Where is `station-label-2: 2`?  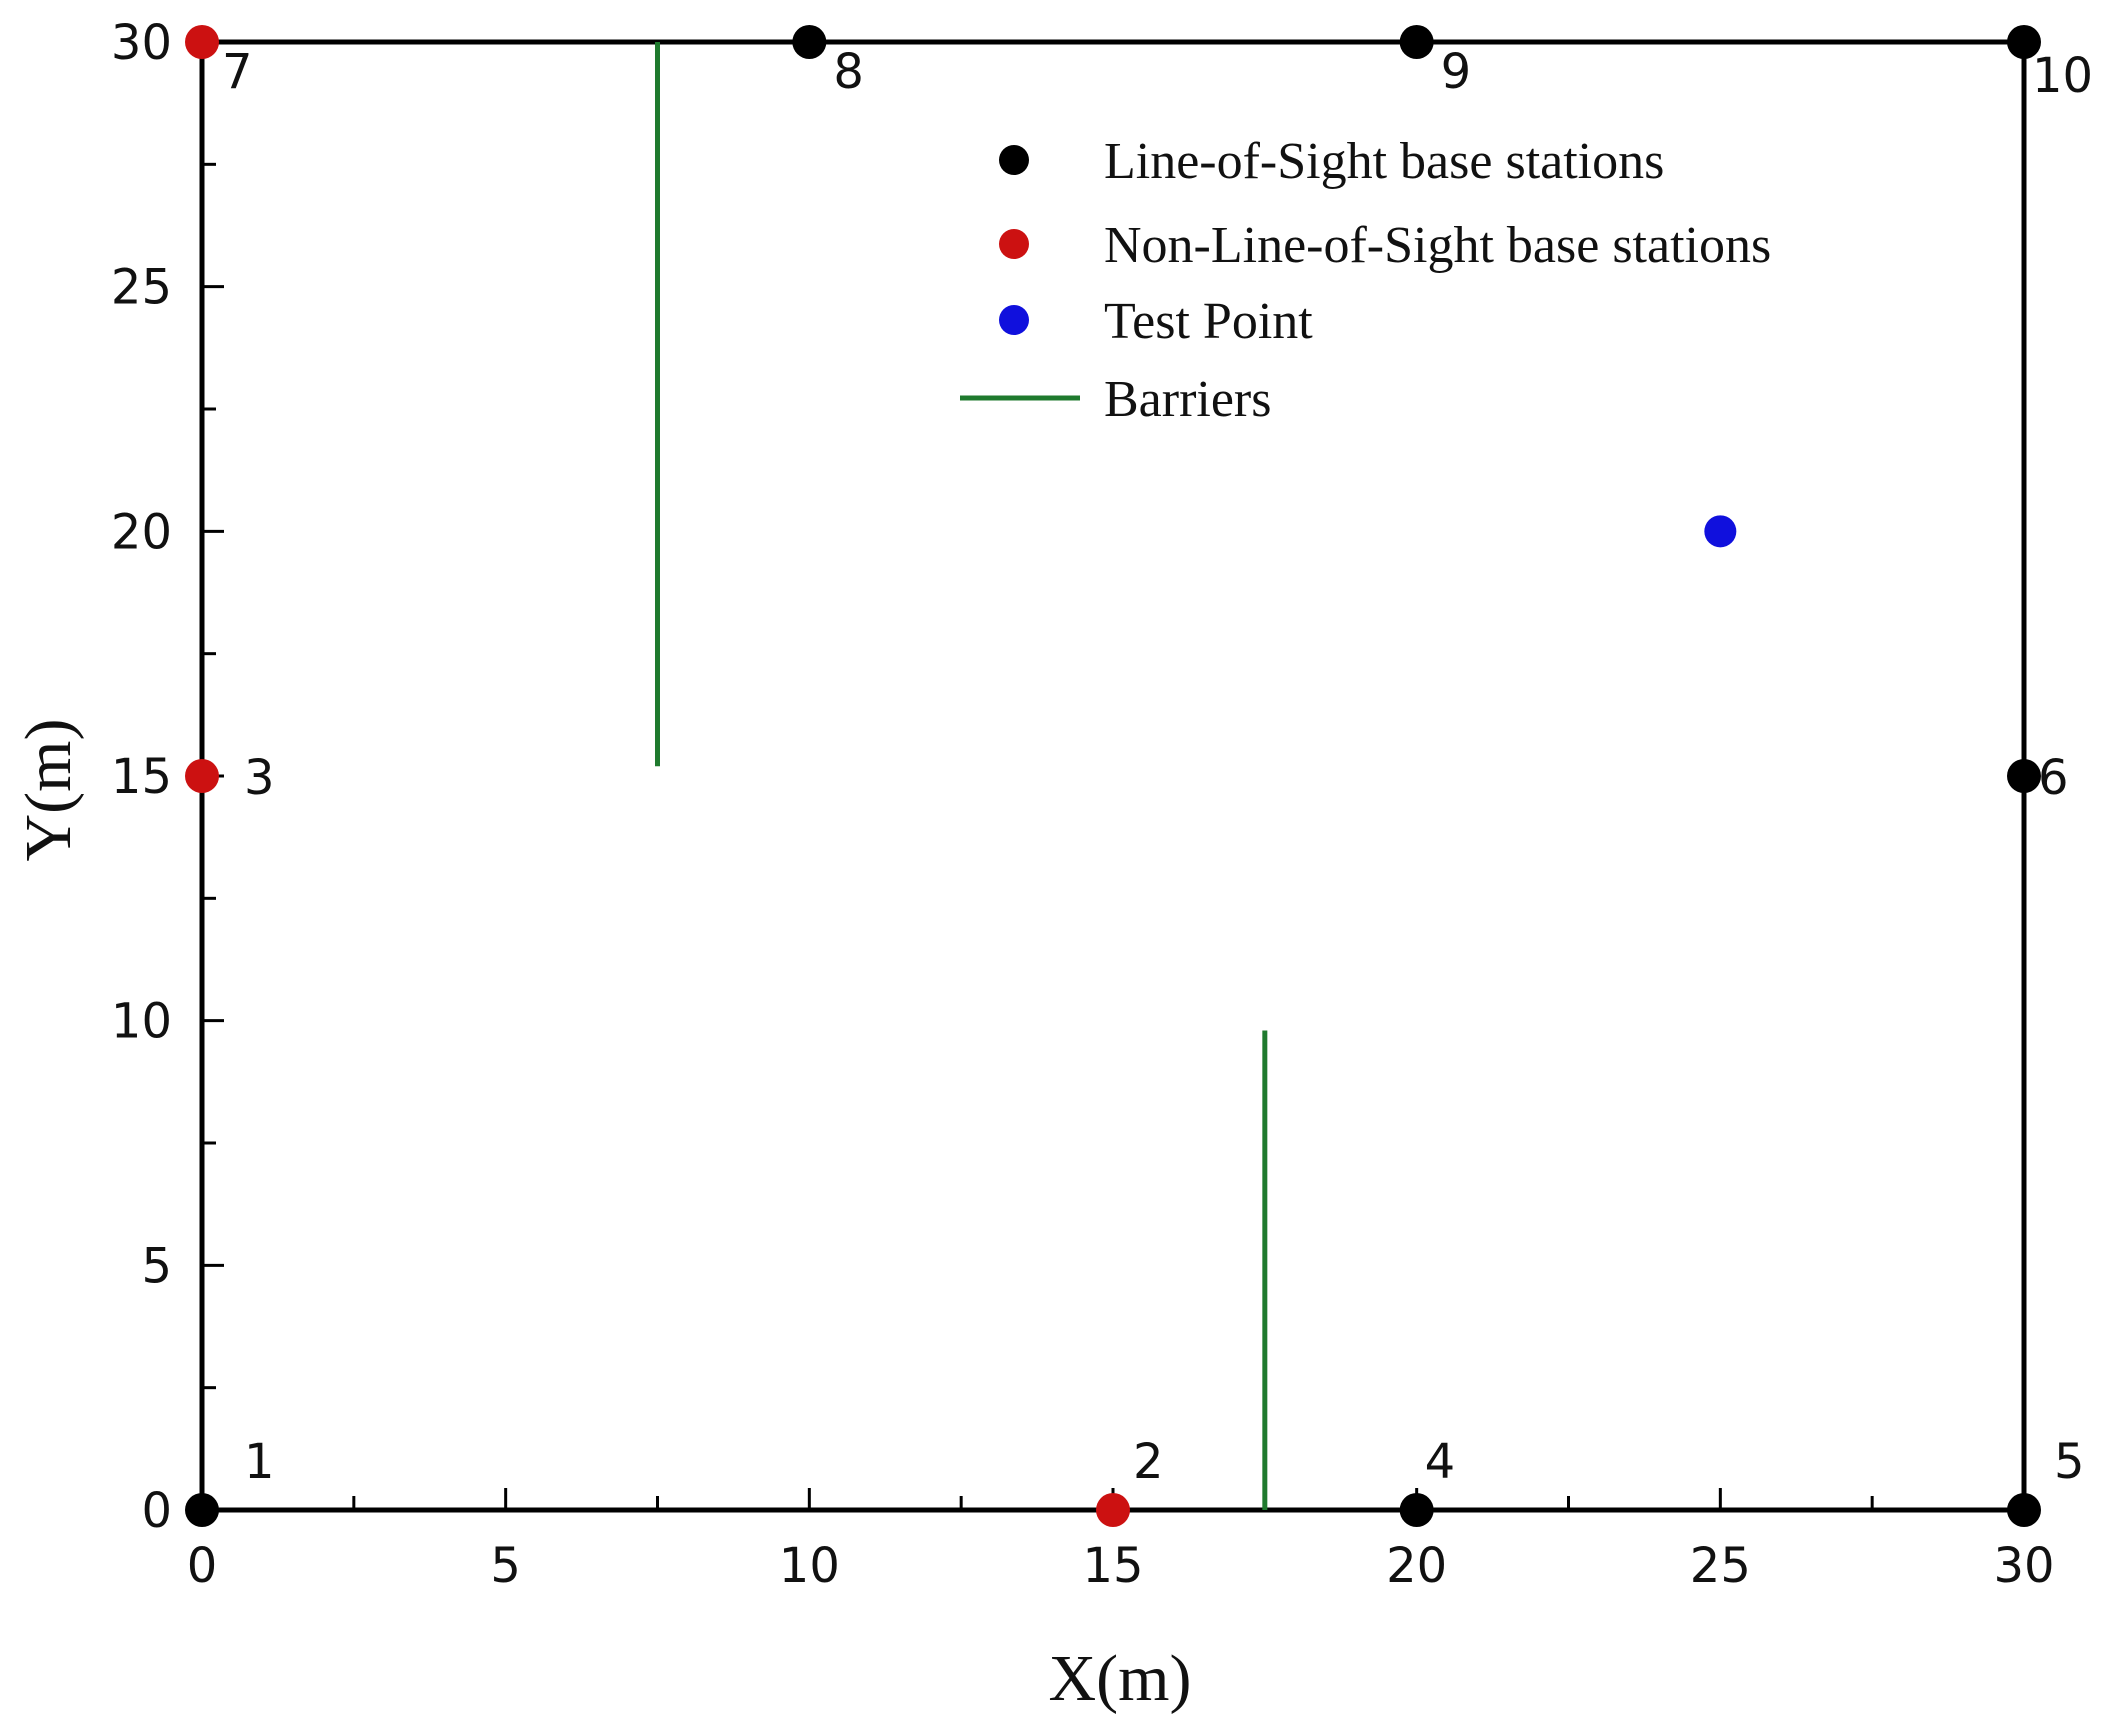
station-label-2: 2 is located at coordinates (1148, 1462).